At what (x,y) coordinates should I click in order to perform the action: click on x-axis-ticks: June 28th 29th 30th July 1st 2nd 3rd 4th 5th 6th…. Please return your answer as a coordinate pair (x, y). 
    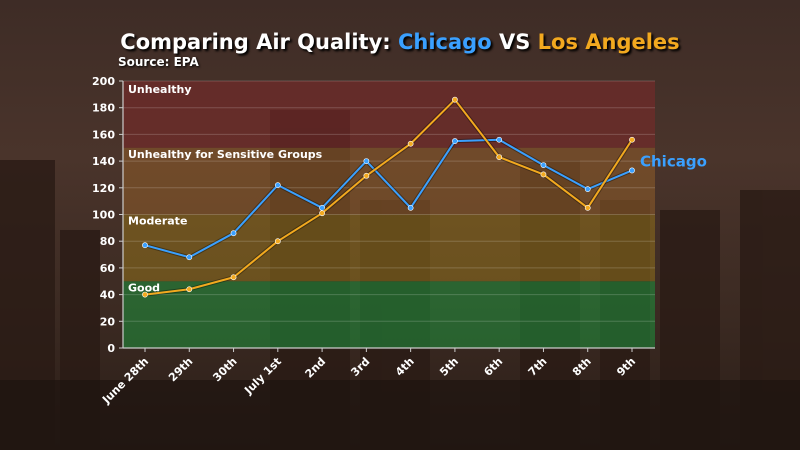
    Looking at the image, I should click on (368, 377).